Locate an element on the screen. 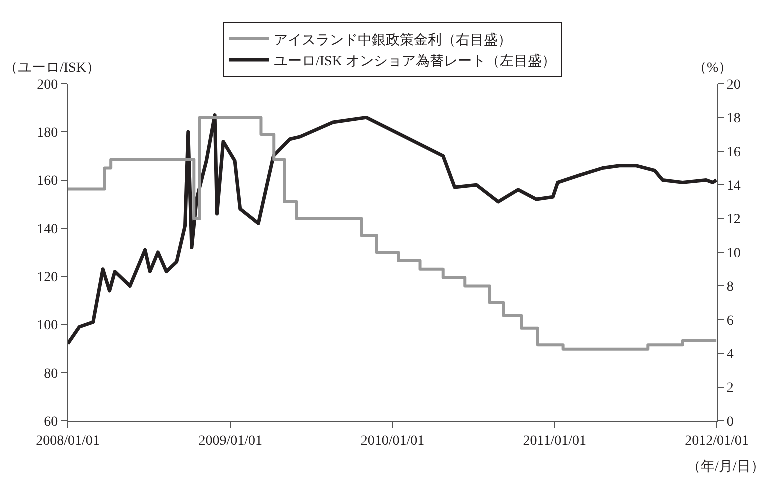  y2-tick-label: 10 is located at coordinates (733, 254).